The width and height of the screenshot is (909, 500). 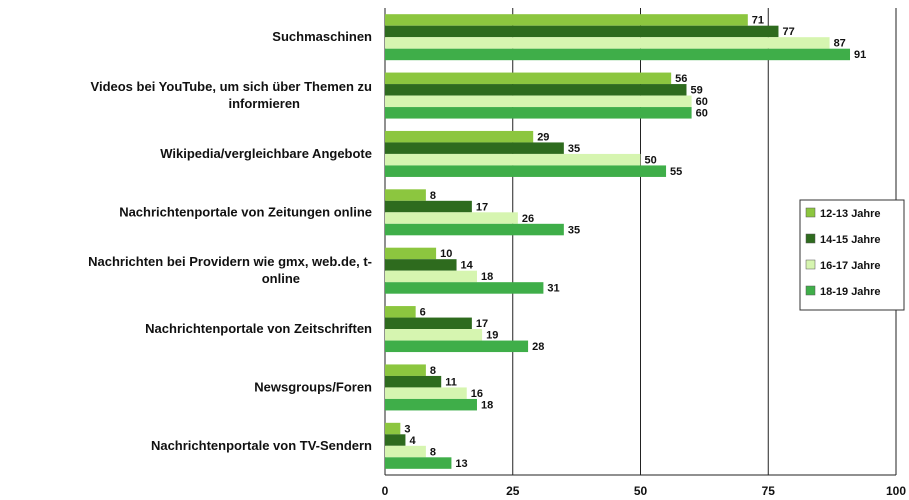 I want to click on x-axis-ticks: 0 25 50 75 100, so click(x=644, y=491).